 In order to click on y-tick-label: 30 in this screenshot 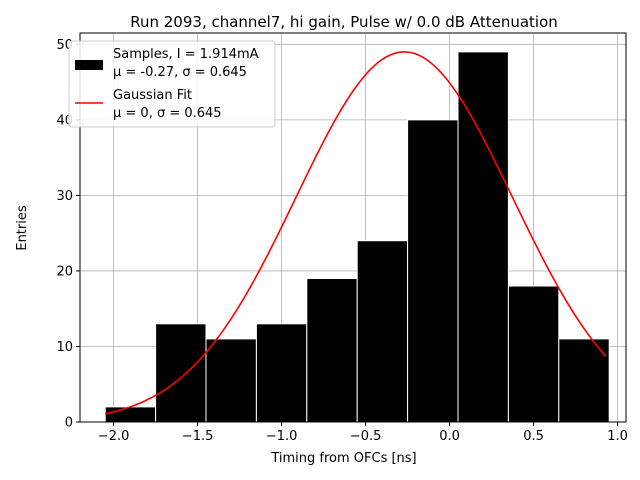, I will do `click(64, 196)`.